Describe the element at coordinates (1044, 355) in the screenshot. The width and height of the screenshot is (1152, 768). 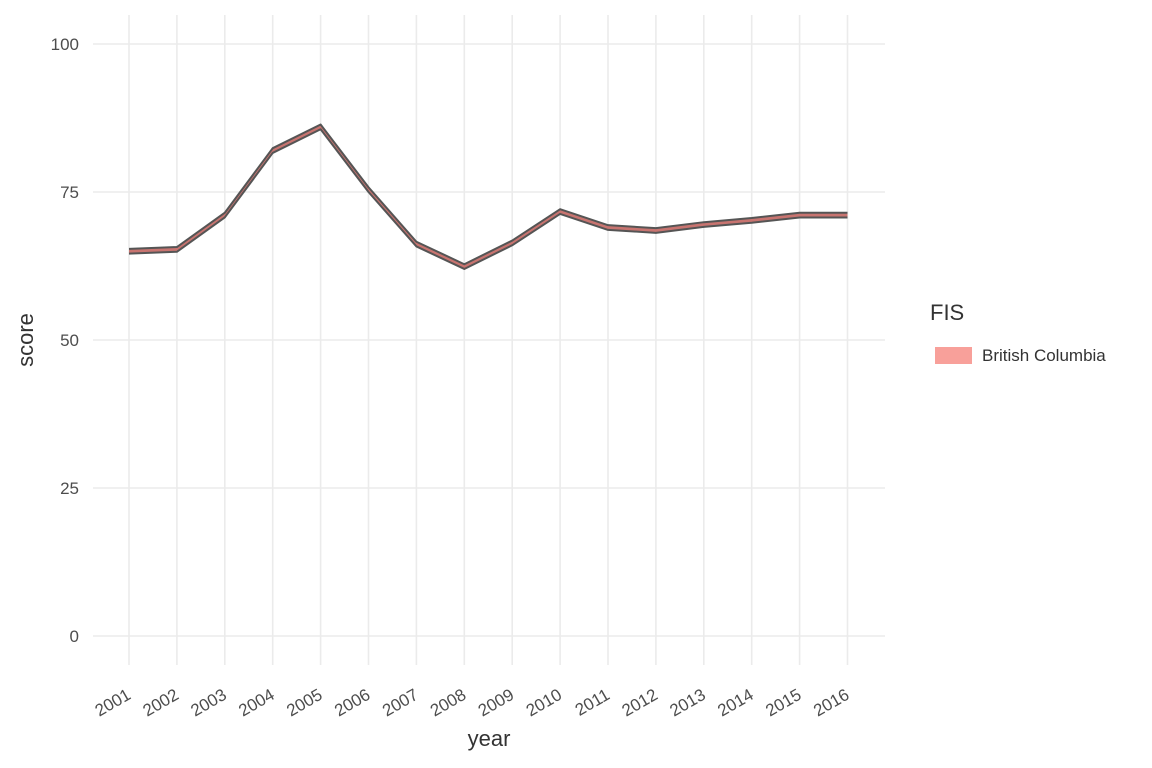
I see `legend-label-british-columbia: British Columbia` at that location.